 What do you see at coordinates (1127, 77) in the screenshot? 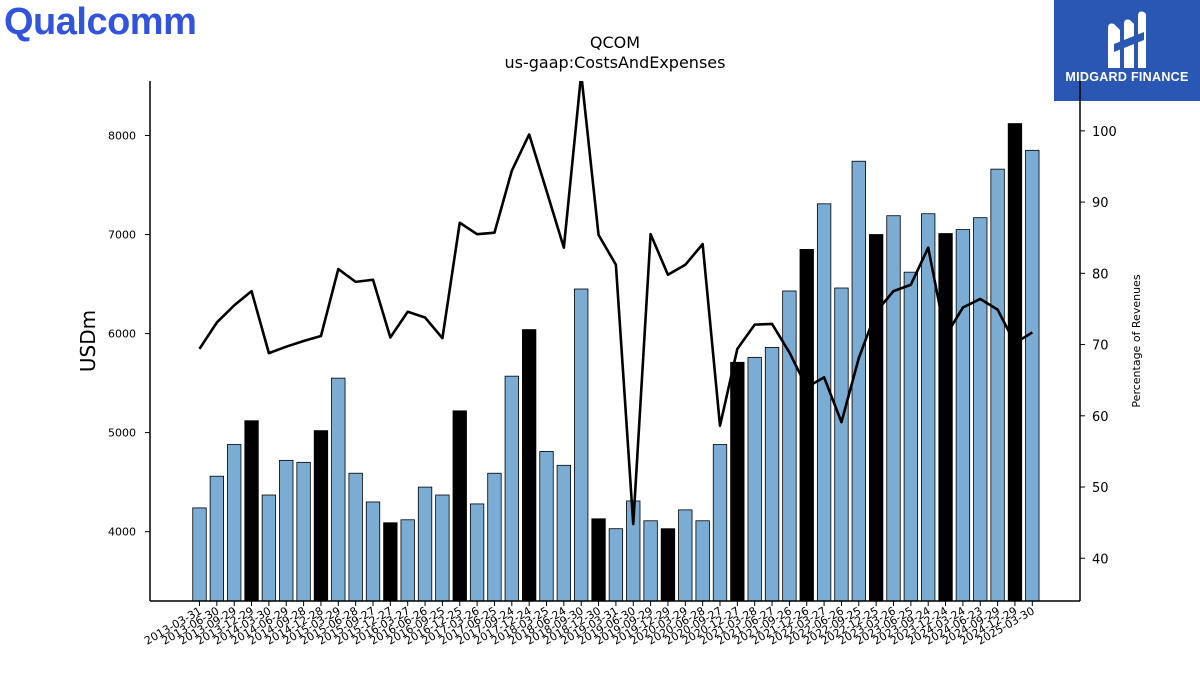
I see `midgard-finance-text: MIDGARD FINANCE` at bounding box center [1127, 77].